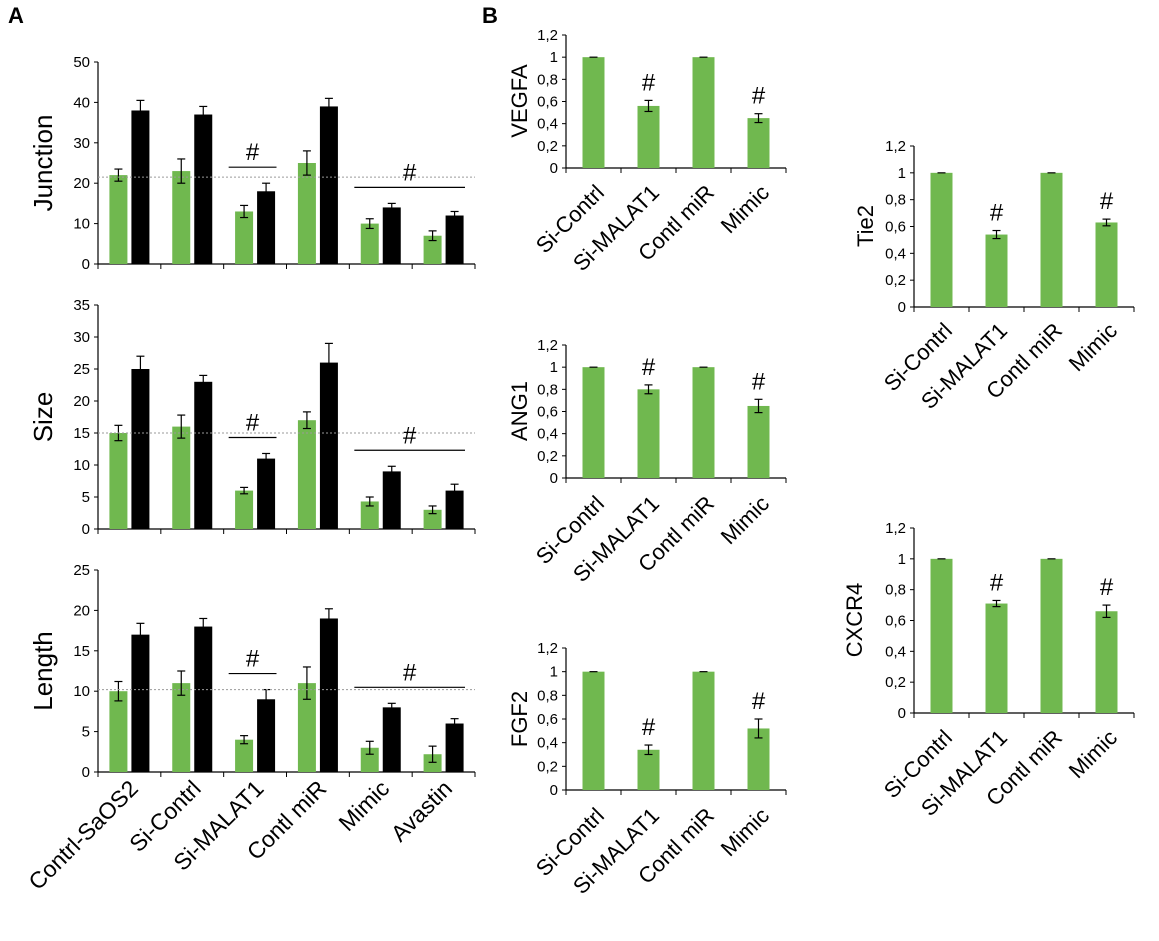  Describe the element at coordinates (81, 369) in the screenshot. I see `y-tick-label: 25` at that location.